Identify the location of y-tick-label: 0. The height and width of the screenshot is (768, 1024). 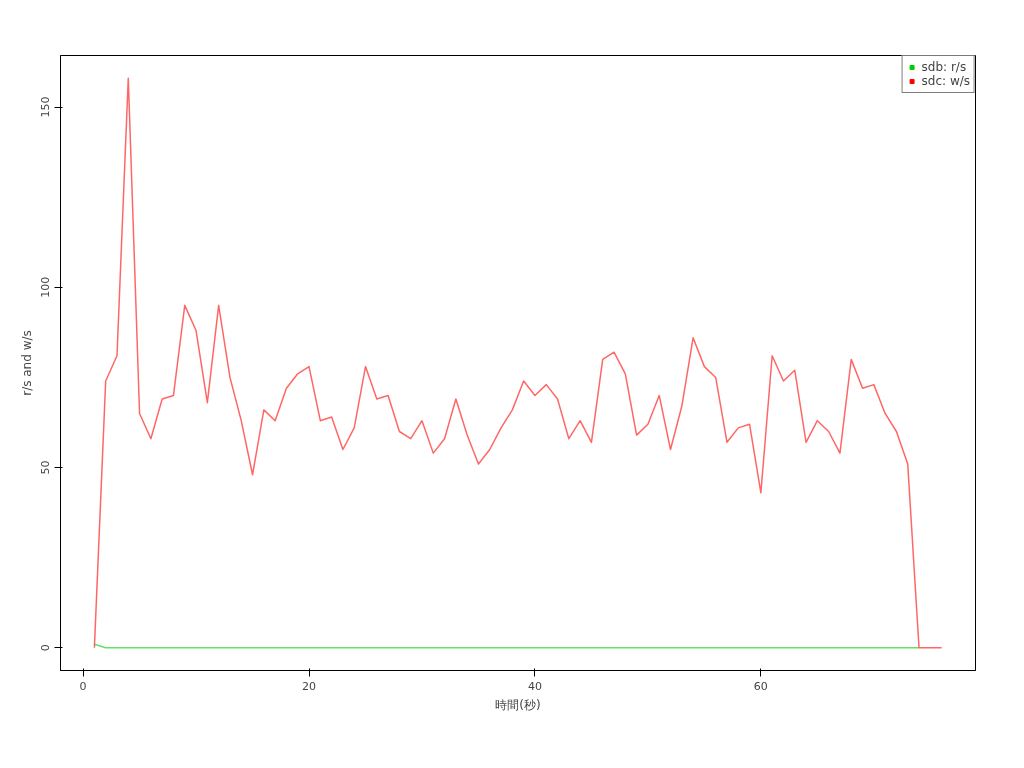
(46, 648).